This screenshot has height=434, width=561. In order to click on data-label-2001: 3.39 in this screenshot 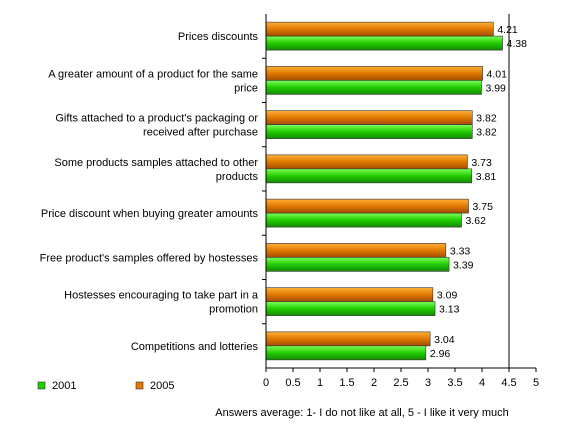, I will do `click(463, 265)`.